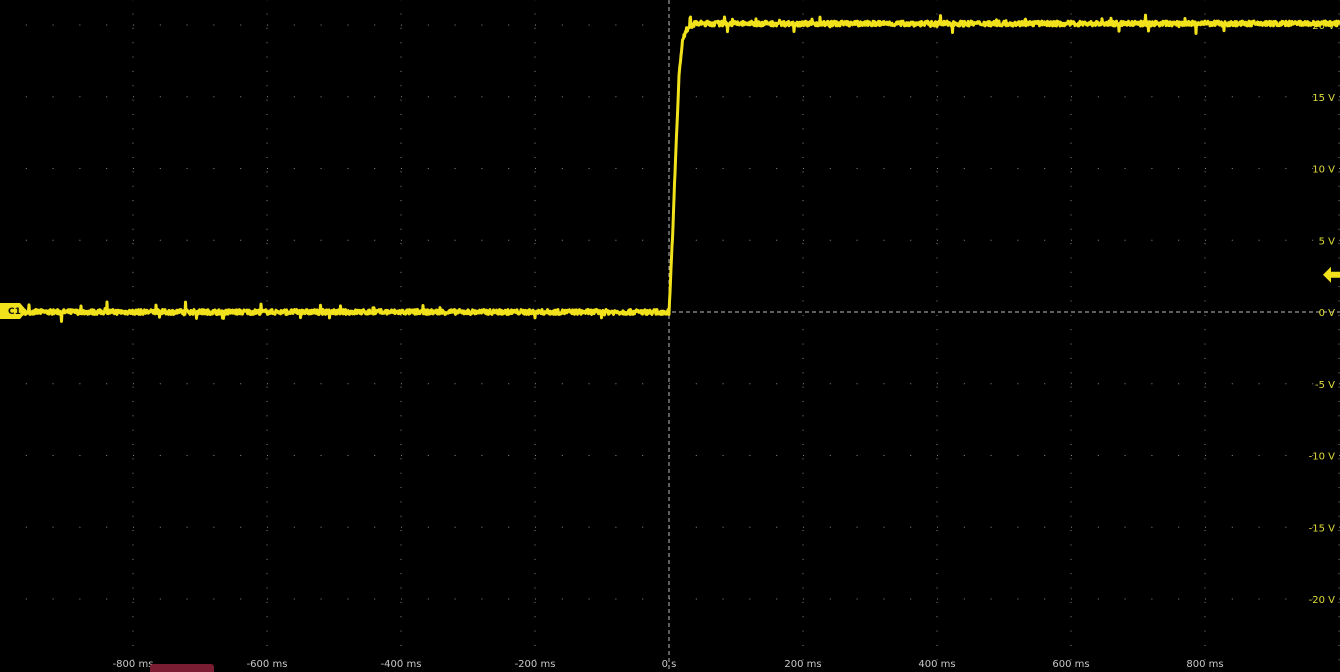 The image size is (1340, 672). I want to click on bottom-tab, so click(182, 668).